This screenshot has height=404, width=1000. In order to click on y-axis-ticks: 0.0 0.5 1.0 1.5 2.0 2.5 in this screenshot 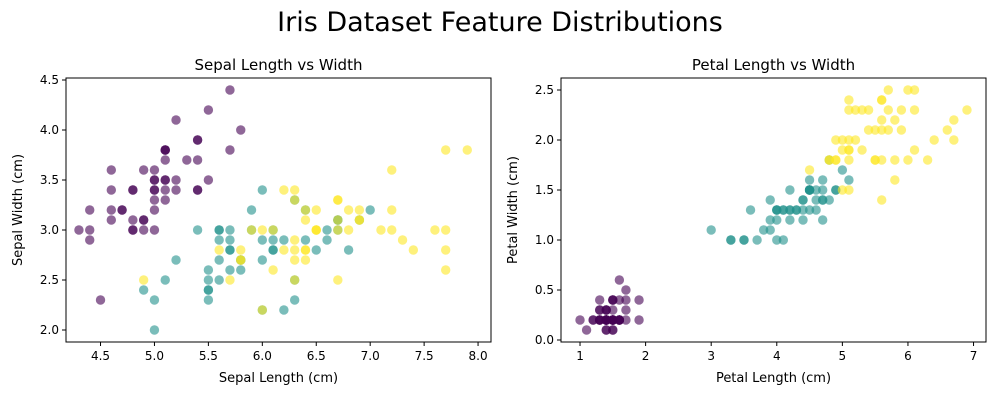, I will do `click(548, 215)`.